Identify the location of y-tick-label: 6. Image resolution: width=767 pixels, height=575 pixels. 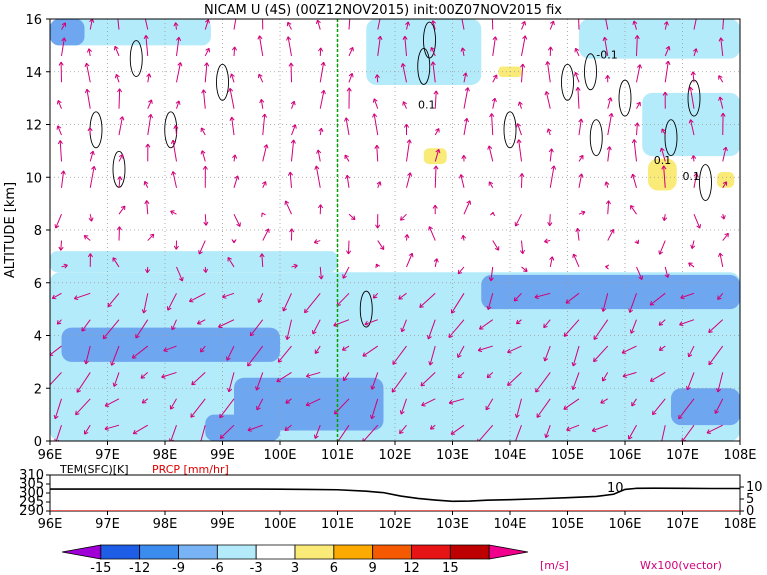
(38, 284).